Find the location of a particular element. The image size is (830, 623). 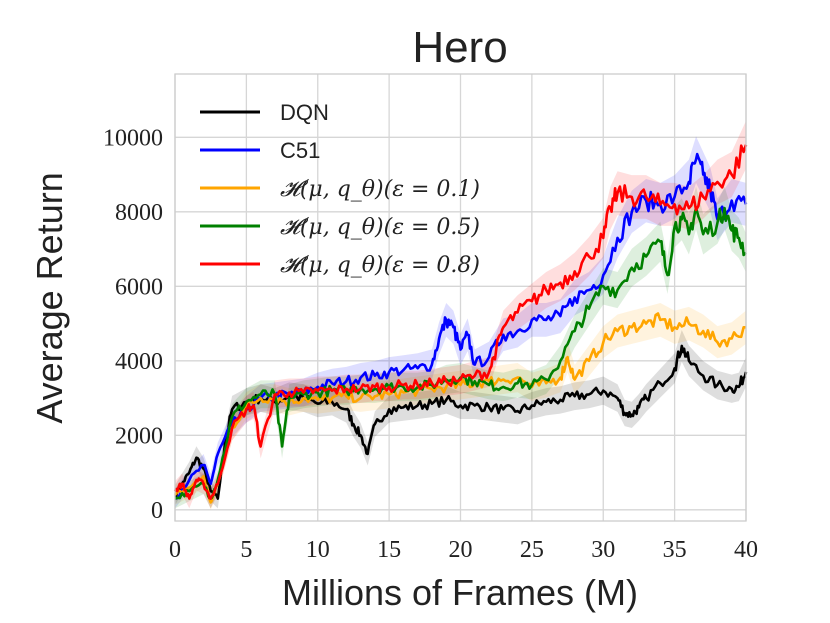

x-tick-label: 30 is located at coordinates (603, 550).